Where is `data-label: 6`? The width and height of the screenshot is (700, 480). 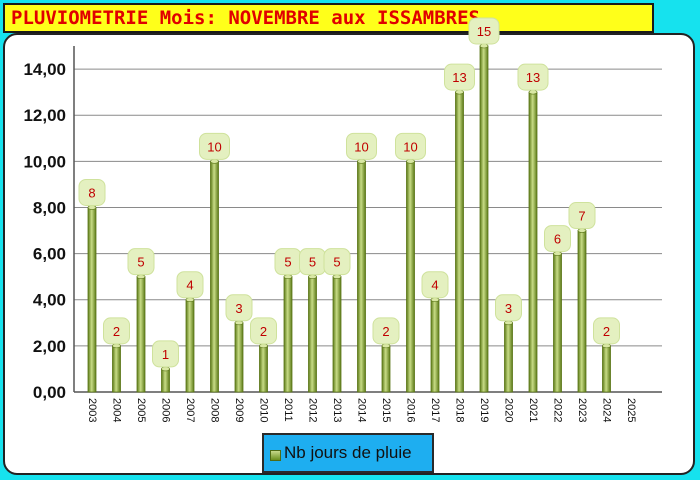 data-label: 6 is located at coordinates (557, 239).